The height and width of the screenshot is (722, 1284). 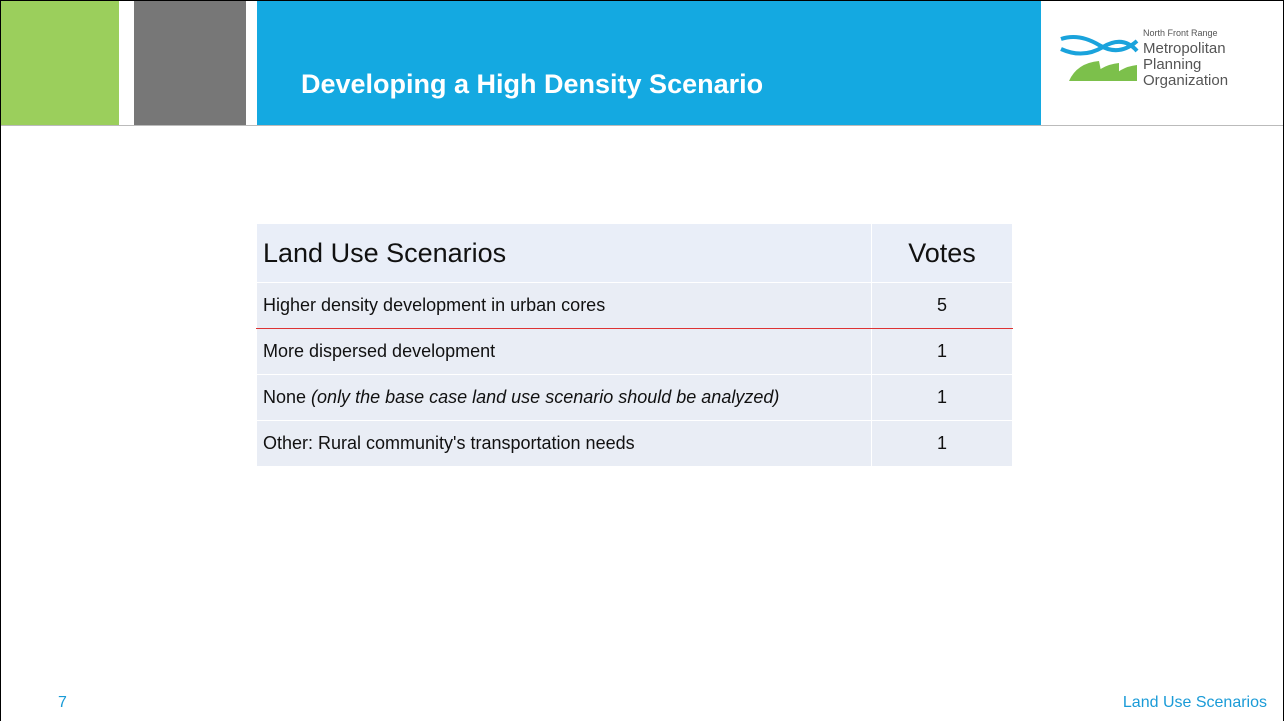 I want to click on title-bar, so click(x=649, y=63).